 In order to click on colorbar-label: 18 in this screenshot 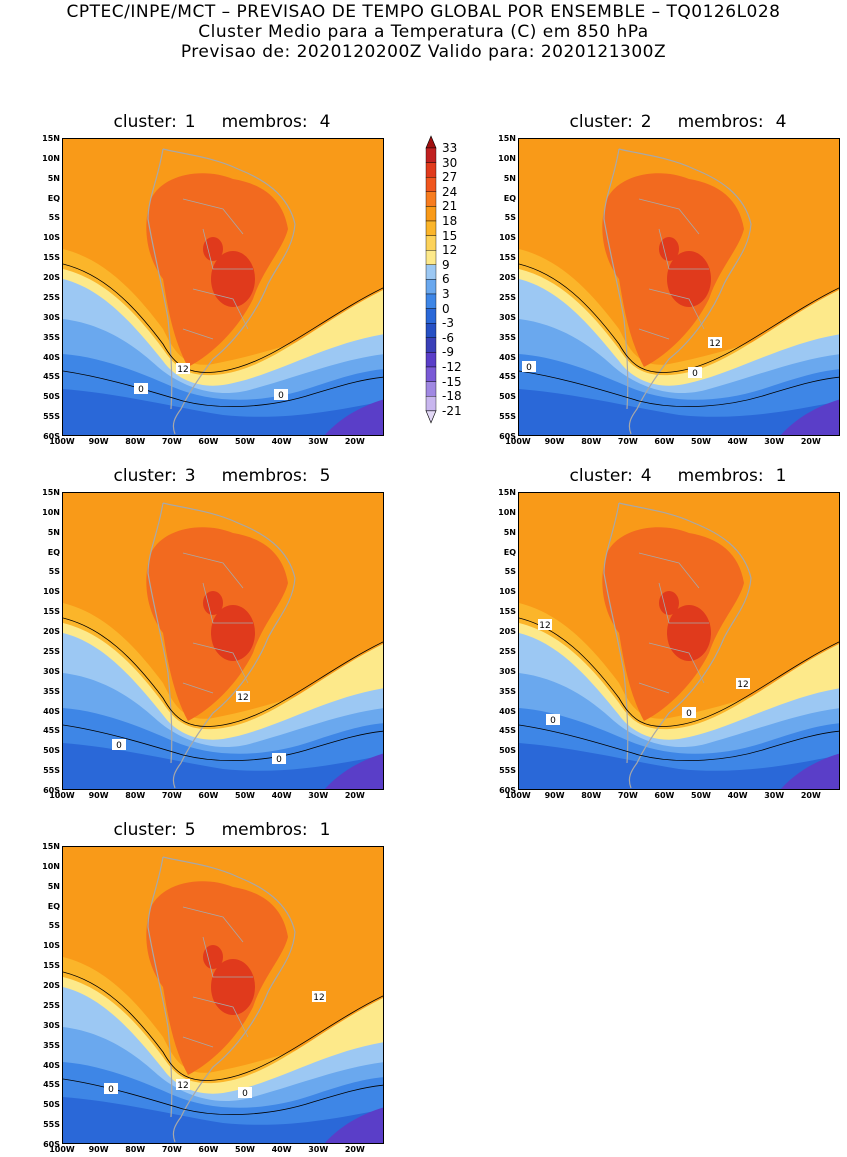, I will do `click(450, 221)`.